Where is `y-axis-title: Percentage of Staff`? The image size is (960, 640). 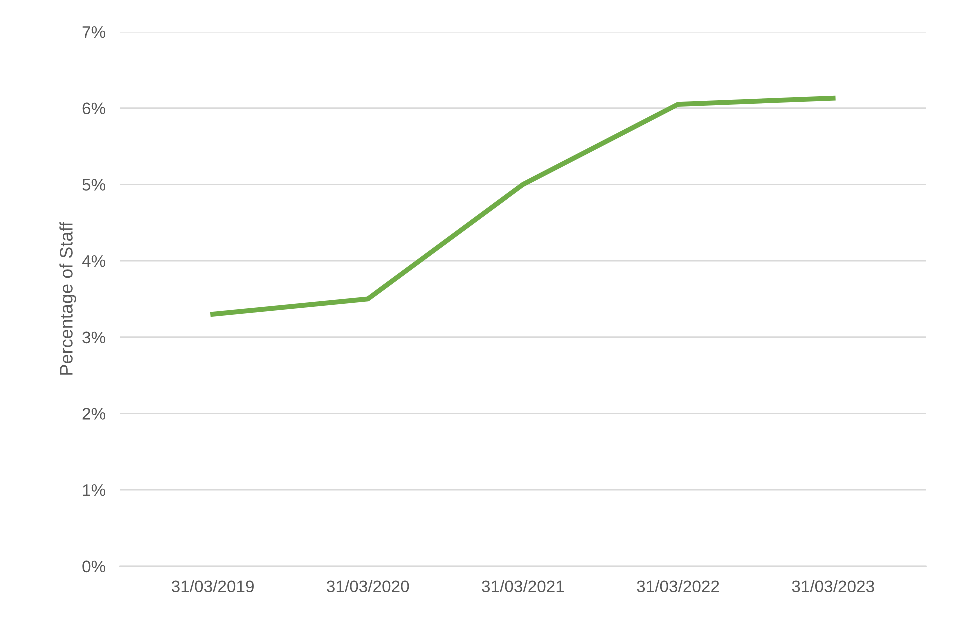
y-axis-title: Percentage of Staff is located at coordinates (68, 298).